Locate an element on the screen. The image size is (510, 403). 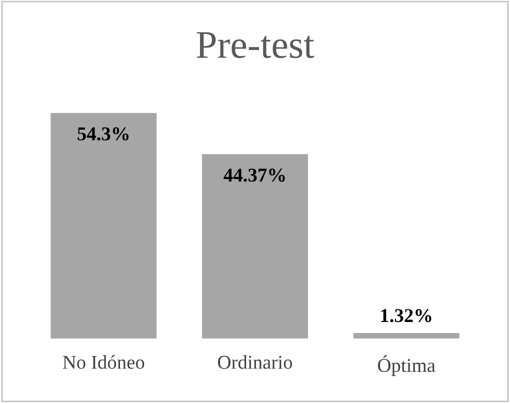
chart-title: Pre-test is located at coordinates (255, 45).